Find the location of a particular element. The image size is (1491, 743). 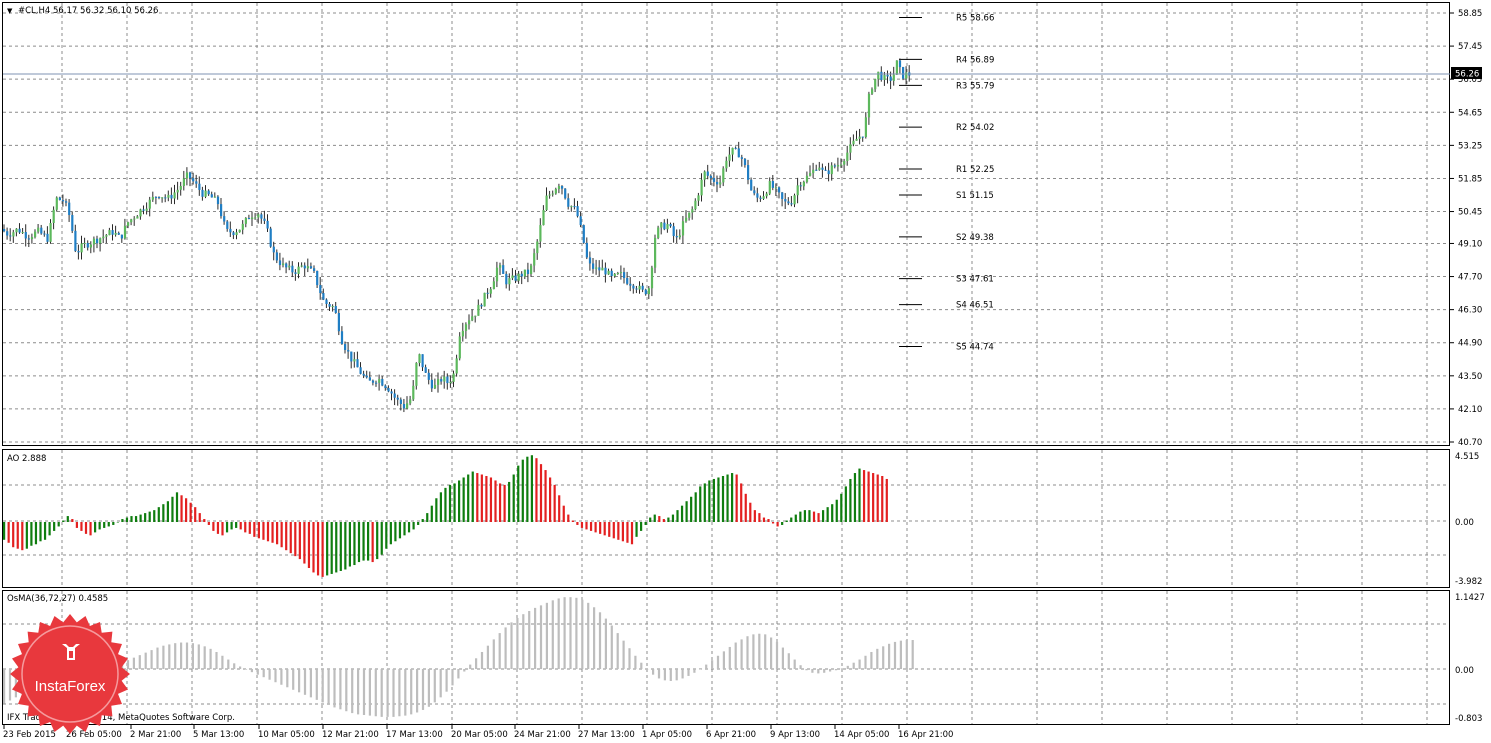

chart-menu-arrow: ▼ is located at coordinates (10, 11).